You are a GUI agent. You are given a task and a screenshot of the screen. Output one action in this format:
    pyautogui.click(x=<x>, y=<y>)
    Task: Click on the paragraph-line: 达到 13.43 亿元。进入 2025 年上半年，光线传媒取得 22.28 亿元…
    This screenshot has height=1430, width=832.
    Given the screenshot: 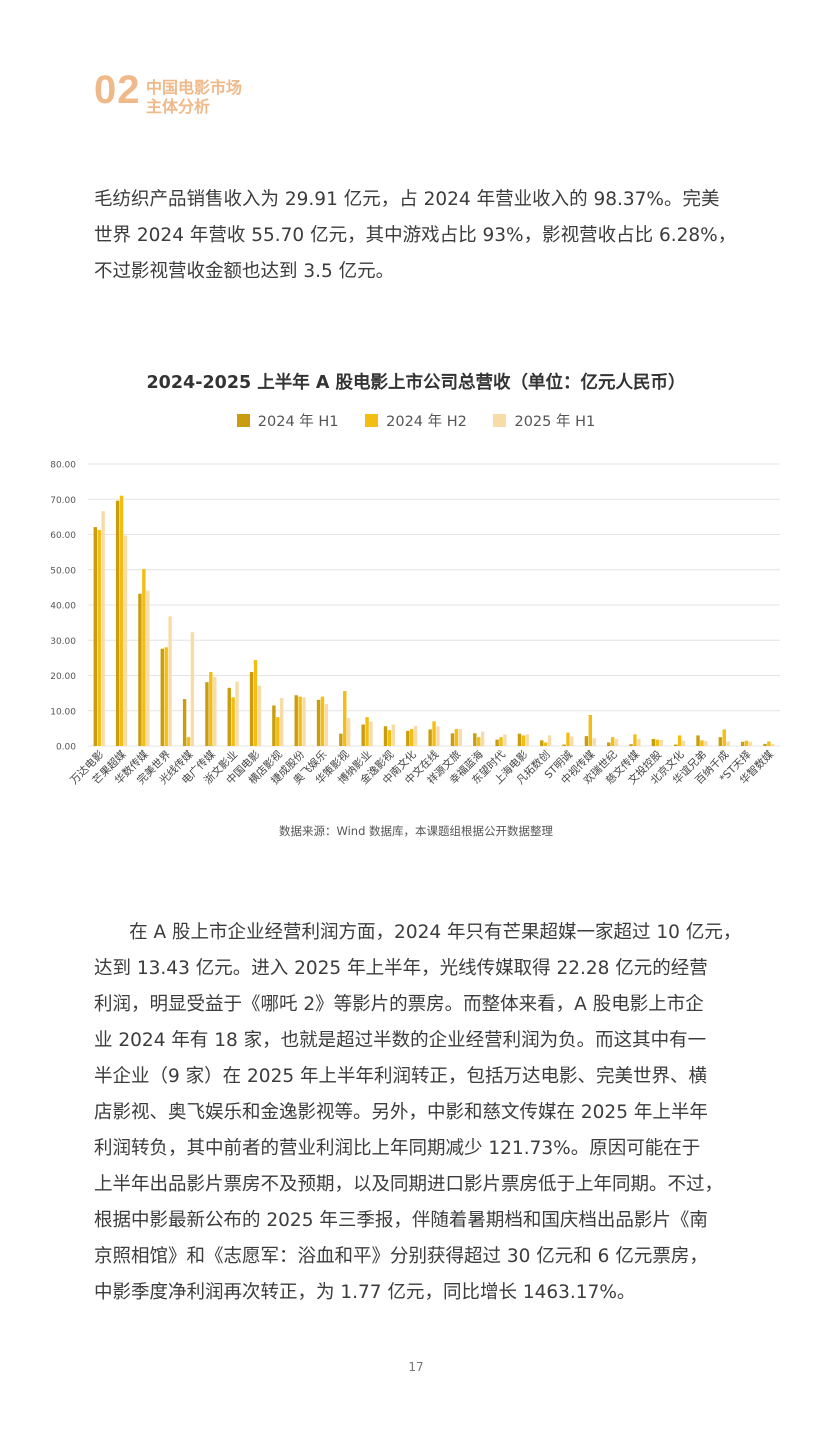 What is the action you would take?
    pyautogui.click(x=401, y=968)
    